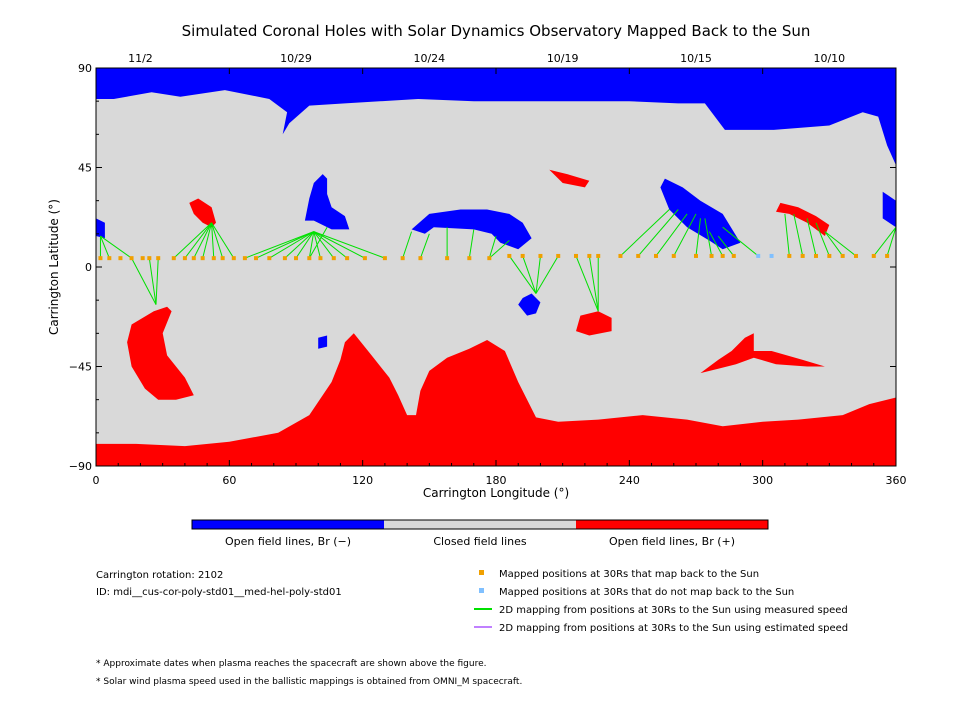 This screenshot has height=720, width=960. What do you see at coordinates (288, 541) in the screenshot?
I see `colorbar-label-0: Open field lines, Br (−)` at bounding box center [288, 541].